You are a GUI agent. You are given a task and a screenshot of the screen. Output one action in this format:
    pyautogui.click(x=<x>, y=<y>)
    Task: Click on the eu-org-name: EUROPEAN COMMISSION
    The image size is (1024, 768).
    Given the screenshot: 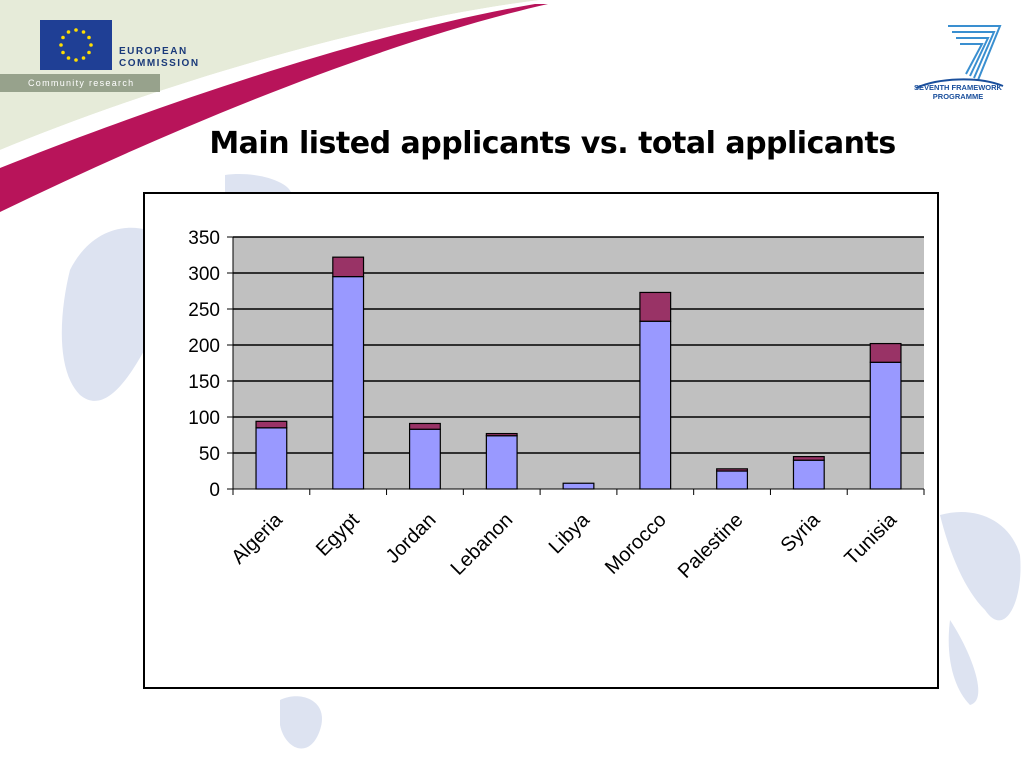 What is the action you would take?
    pyautogui.click(x=159, y=58)
    